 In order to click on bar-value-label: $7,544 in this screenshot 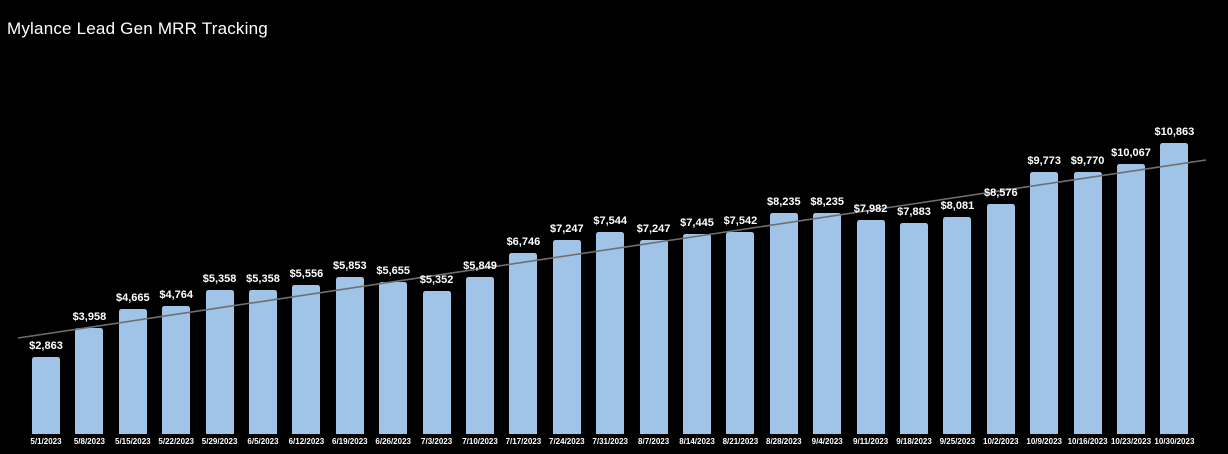, I will do `click(610, 221)`.